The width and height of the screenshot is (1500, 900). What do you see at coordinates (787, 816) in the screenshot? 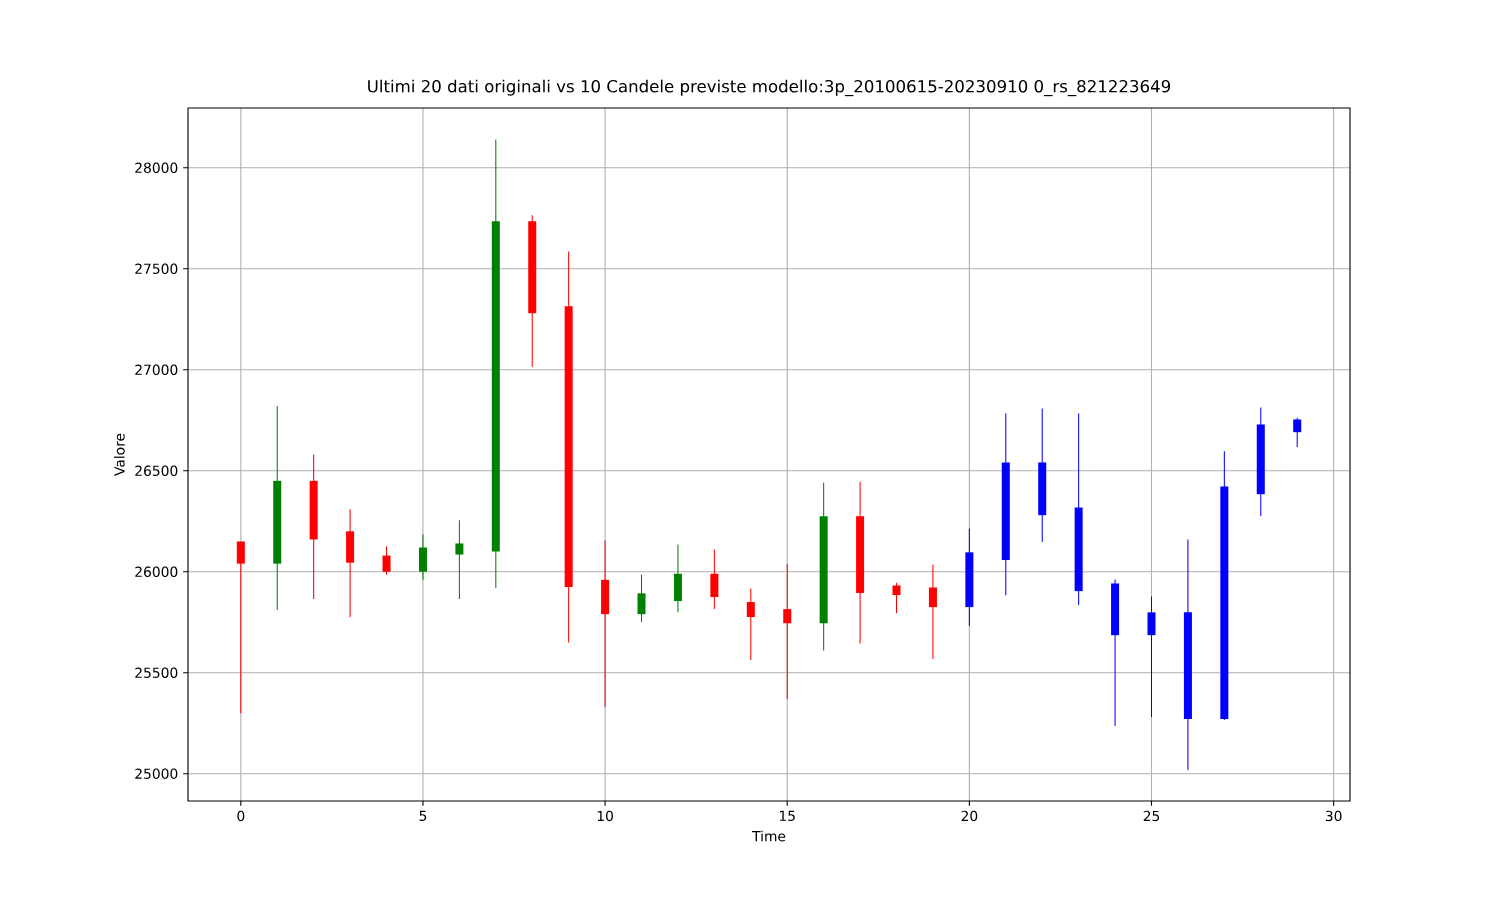
I see `x-tick-label: 15` at bounding box center [787, 816].